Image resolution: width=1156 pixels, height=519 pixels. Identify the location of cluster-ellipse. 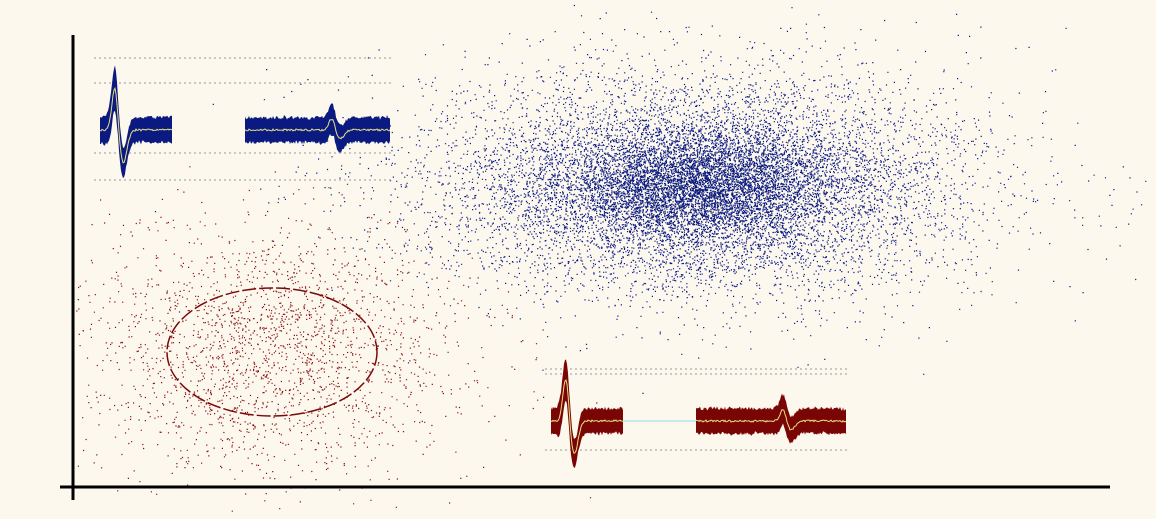
(272, 352).